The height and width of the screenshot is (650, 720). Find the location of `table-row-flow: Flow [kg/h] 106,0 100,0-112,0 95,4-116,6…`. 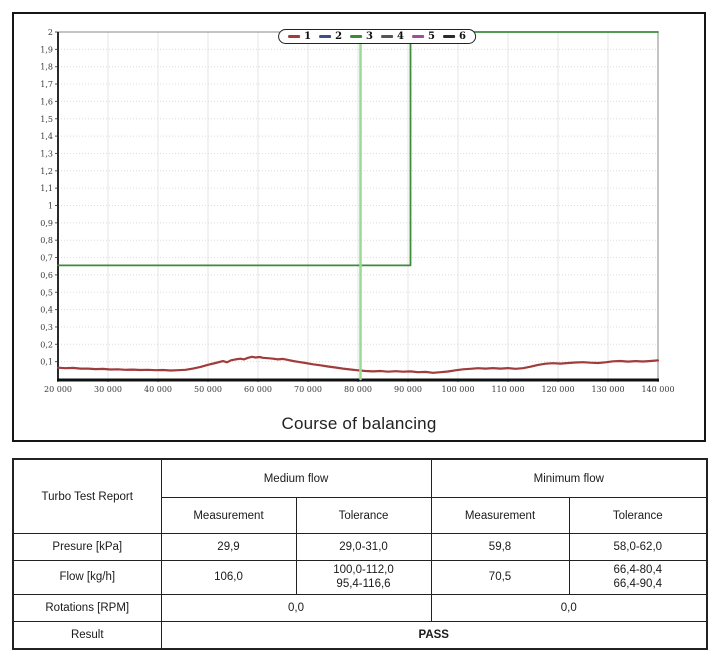

table-row-flow: Flow [kg/h] 106,0 100,0-112,0 95,4-116,6… is located at coordinates (360, 577).